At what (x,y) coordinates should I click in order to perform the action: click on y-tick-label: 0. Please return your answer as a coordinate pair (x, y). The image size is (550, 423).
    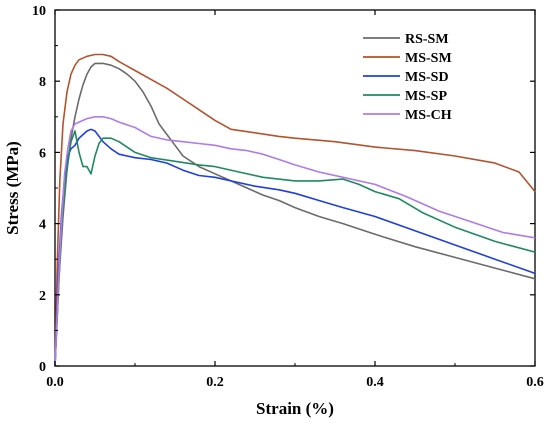
    Looking at the image, I should click on (42, 367).